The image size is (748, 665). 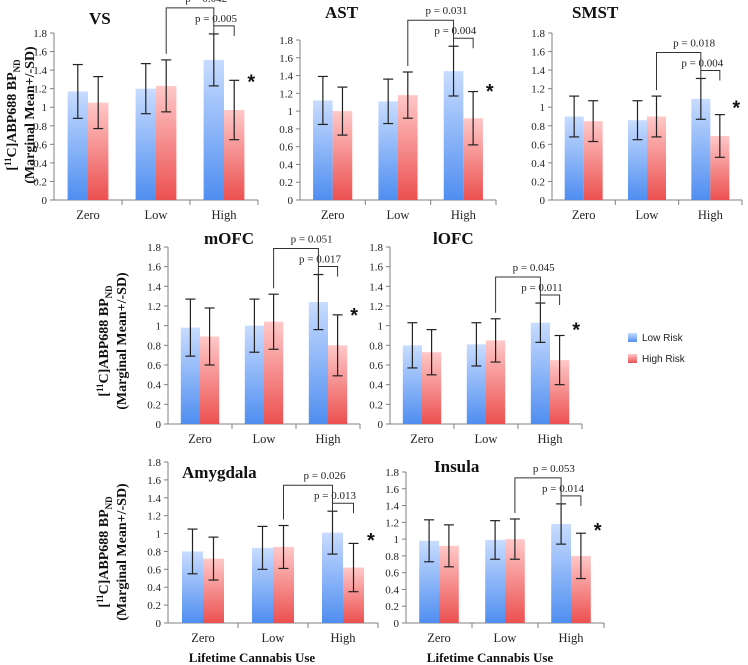 I want to click on bar-mofc-high-high-risk, so click(x=338, y=384).